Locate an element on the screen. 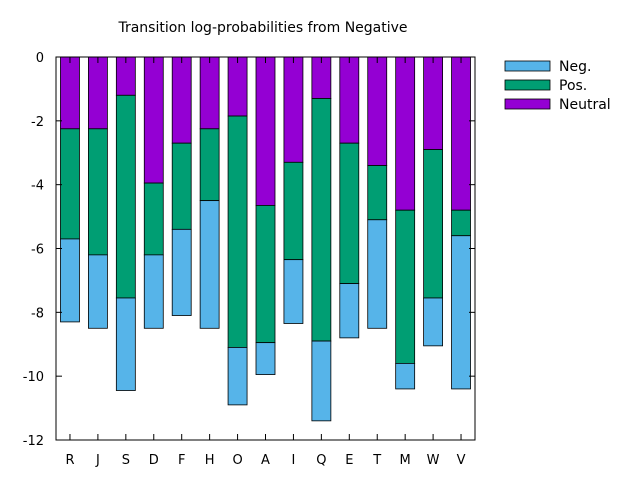 This screenshot has height=480, width=640. legend: Neg. Pos. Neutral is located at coordinates (557, 86).